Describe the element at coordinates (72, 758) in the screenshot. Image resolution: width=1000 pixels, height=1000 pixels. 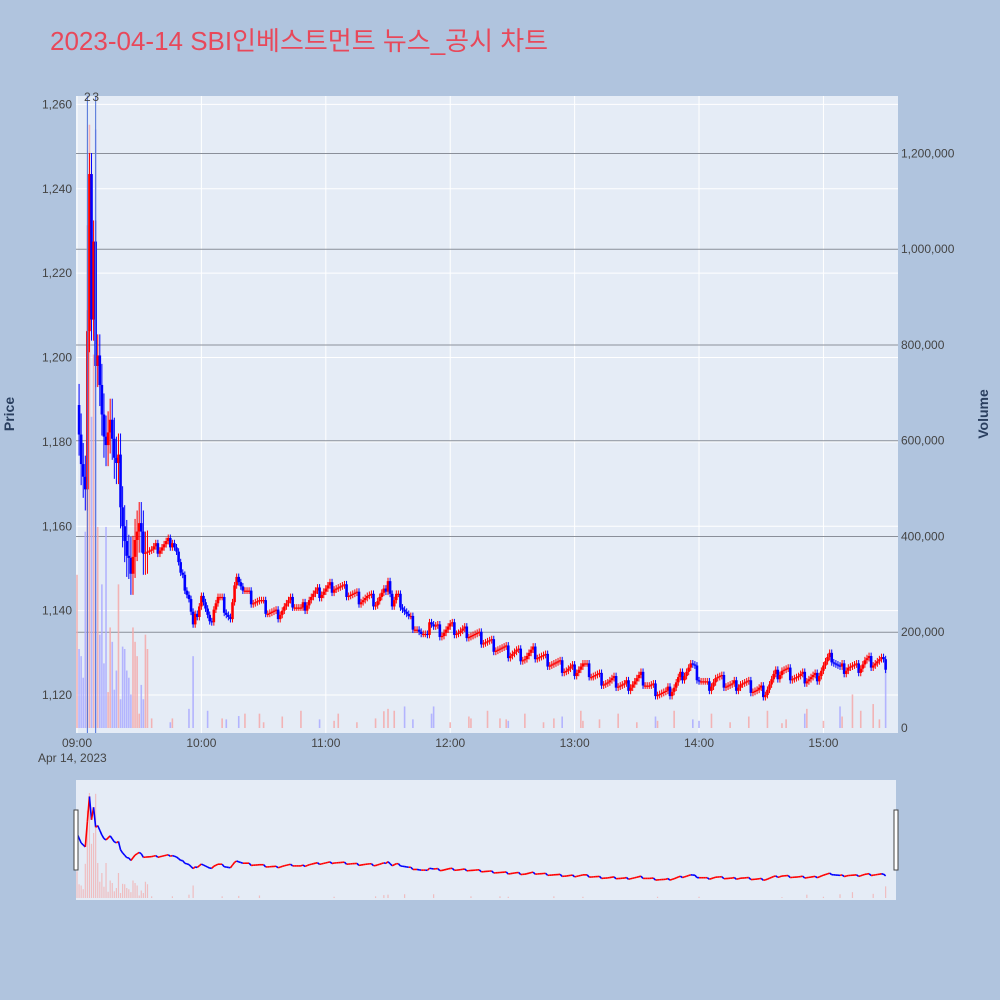
I see `date-label: Apr 14, 2023` at that location.